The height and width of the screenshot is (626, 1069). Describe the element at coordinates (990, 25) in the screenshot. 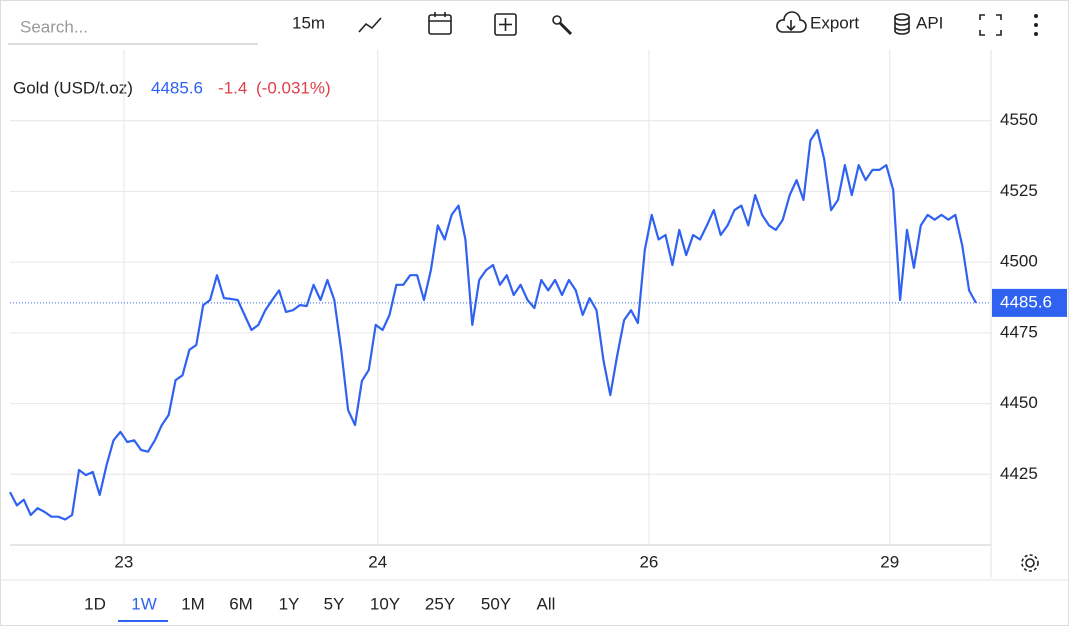

I see `fullscreen-icon` at that location.